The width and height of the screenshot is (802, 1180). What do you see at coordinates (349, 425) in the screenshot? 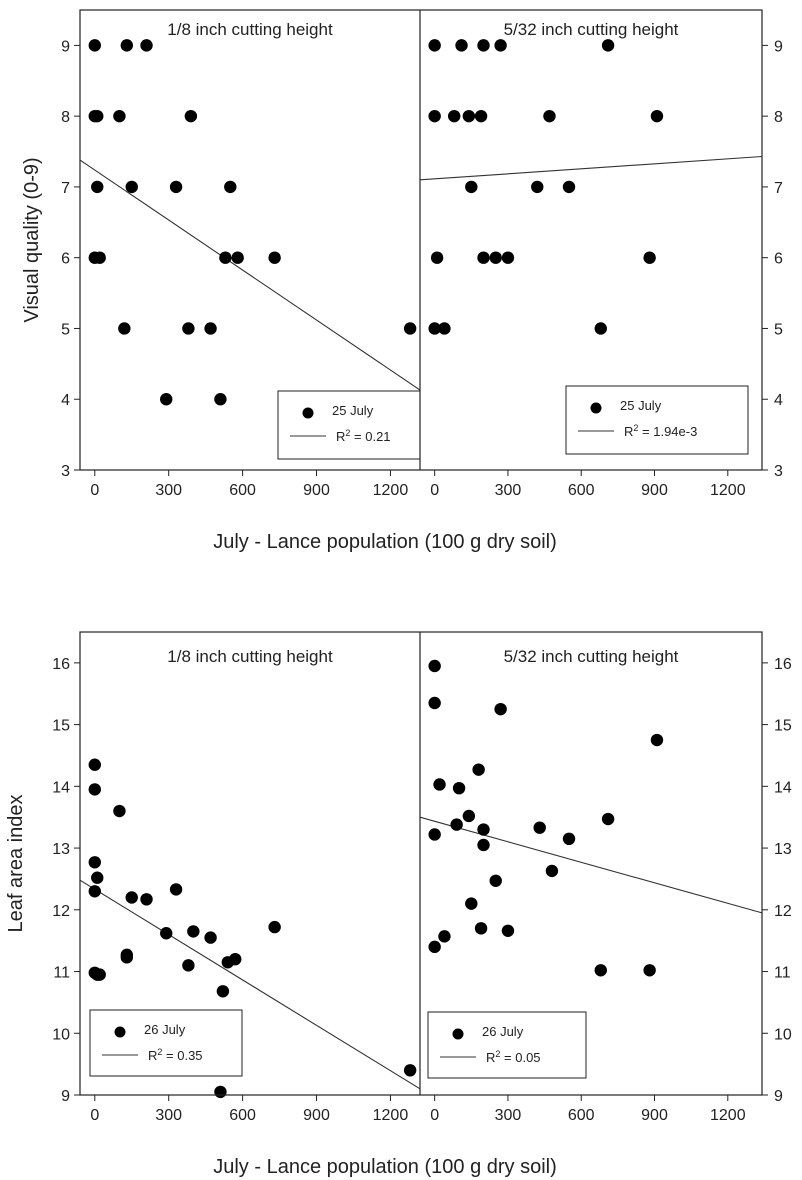
I see `legend: 25 July R2 = 0.21` at bounding box center [349, 425].